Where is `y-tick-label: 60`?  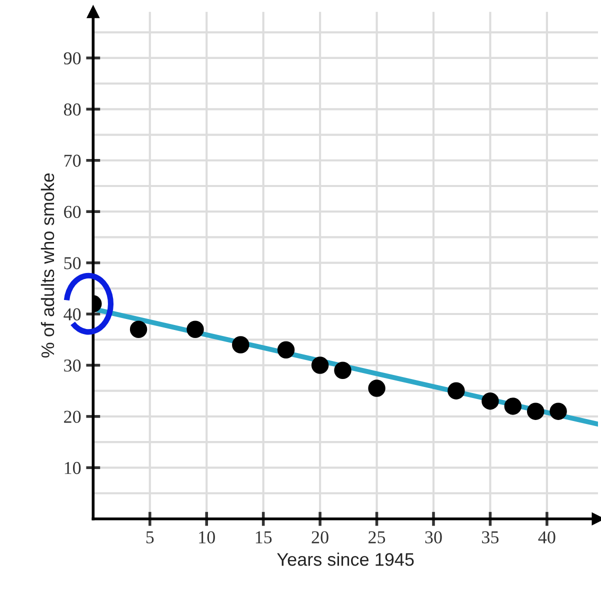 y-tick-label: 60 is located at coordinates (72, 212).